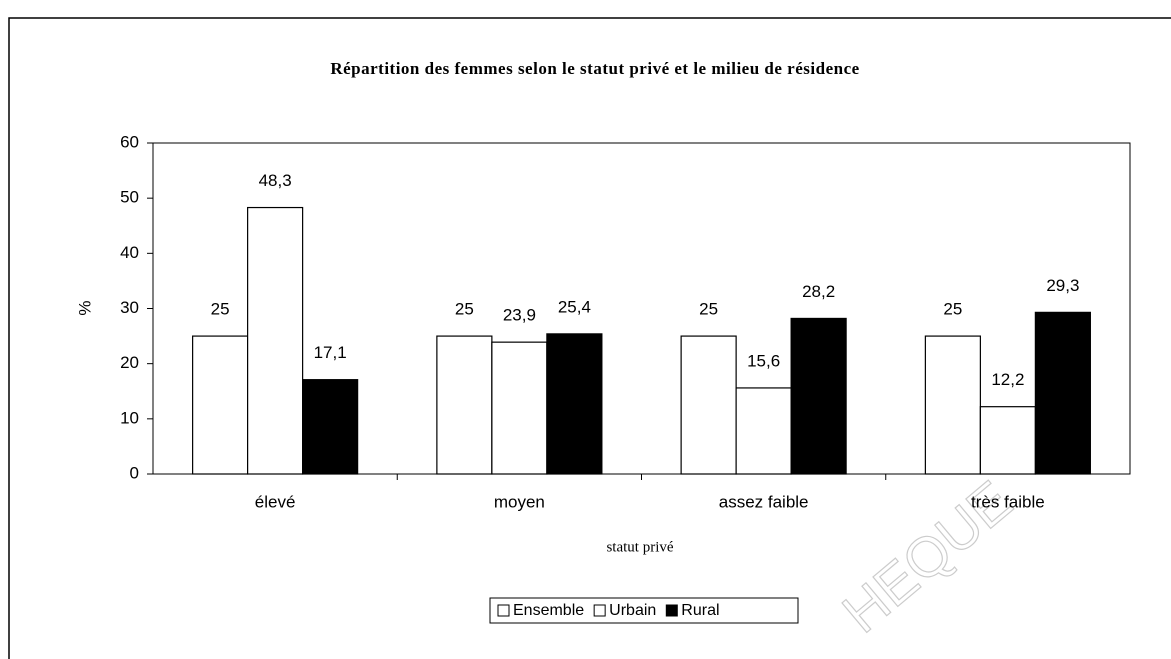  What do you see at coordinates (129, 362) in the screenshot?
I see `y-tick-label: 20` at bounding box center [129, 362].